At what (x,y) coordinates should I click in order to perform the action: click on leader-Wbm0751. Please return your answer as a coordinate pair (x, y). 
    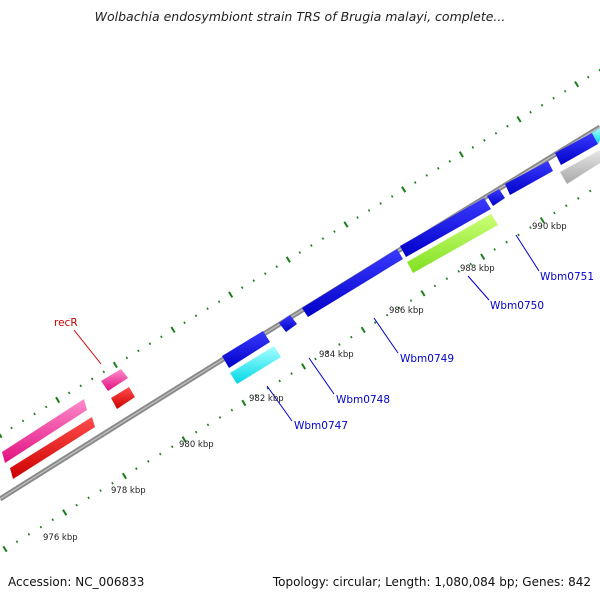
    Looking at the image, I should click on (527, 253).